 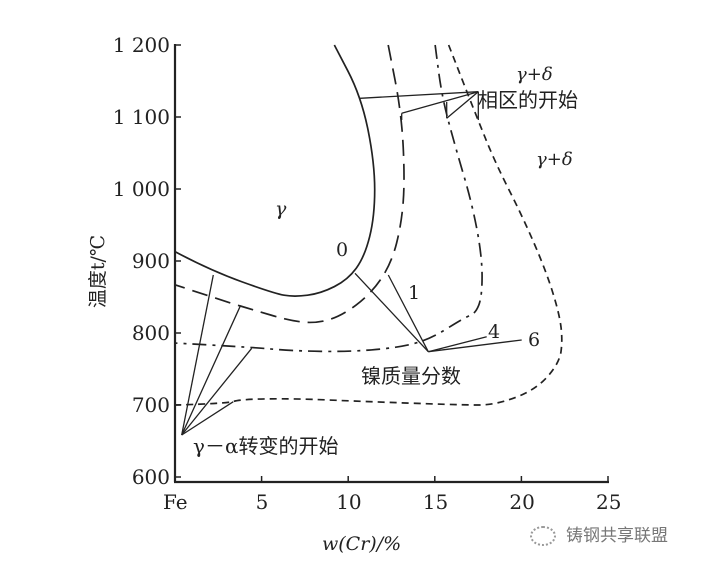 I want to click on curve-label-6: 6, so click(x=534, y=340).